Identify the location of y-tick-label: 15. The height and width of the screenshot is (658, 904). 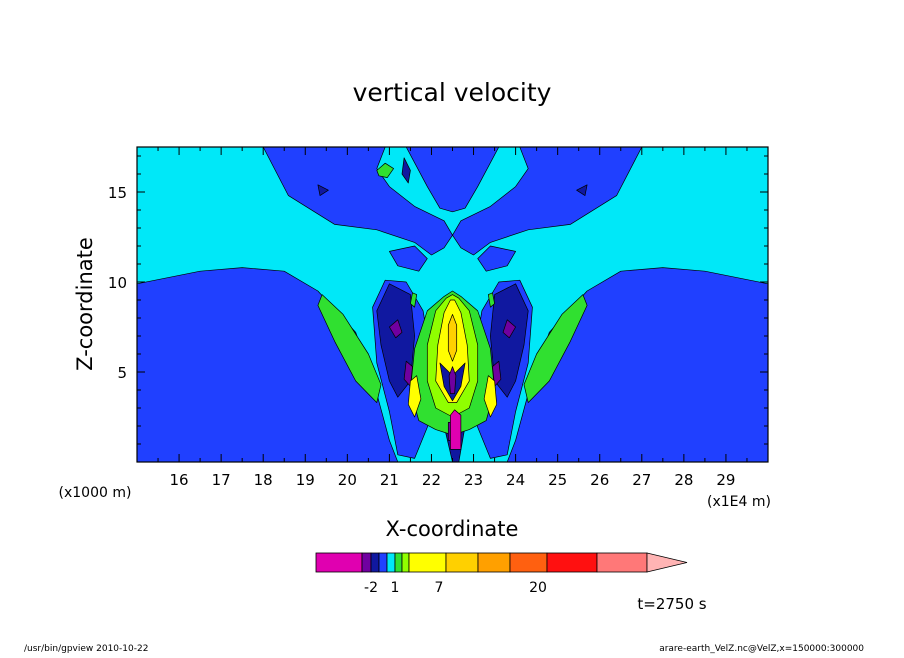
(117, 193).